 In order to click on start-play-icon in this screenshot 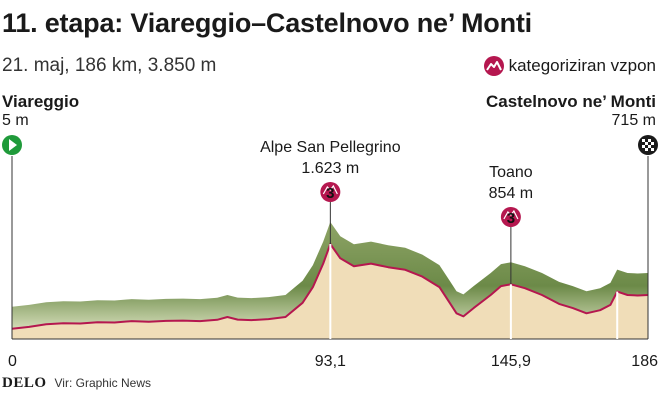, I will do `click(13, 145)`.